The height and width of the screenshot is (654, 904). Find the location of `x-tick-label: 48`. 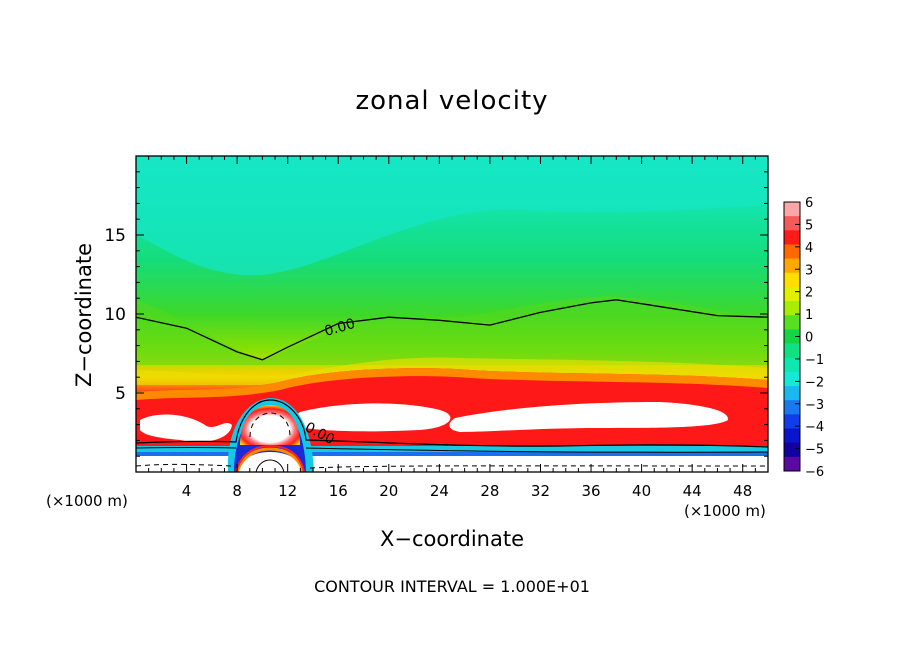

x-tick-label: 48 is located at coordinates (742, 491).